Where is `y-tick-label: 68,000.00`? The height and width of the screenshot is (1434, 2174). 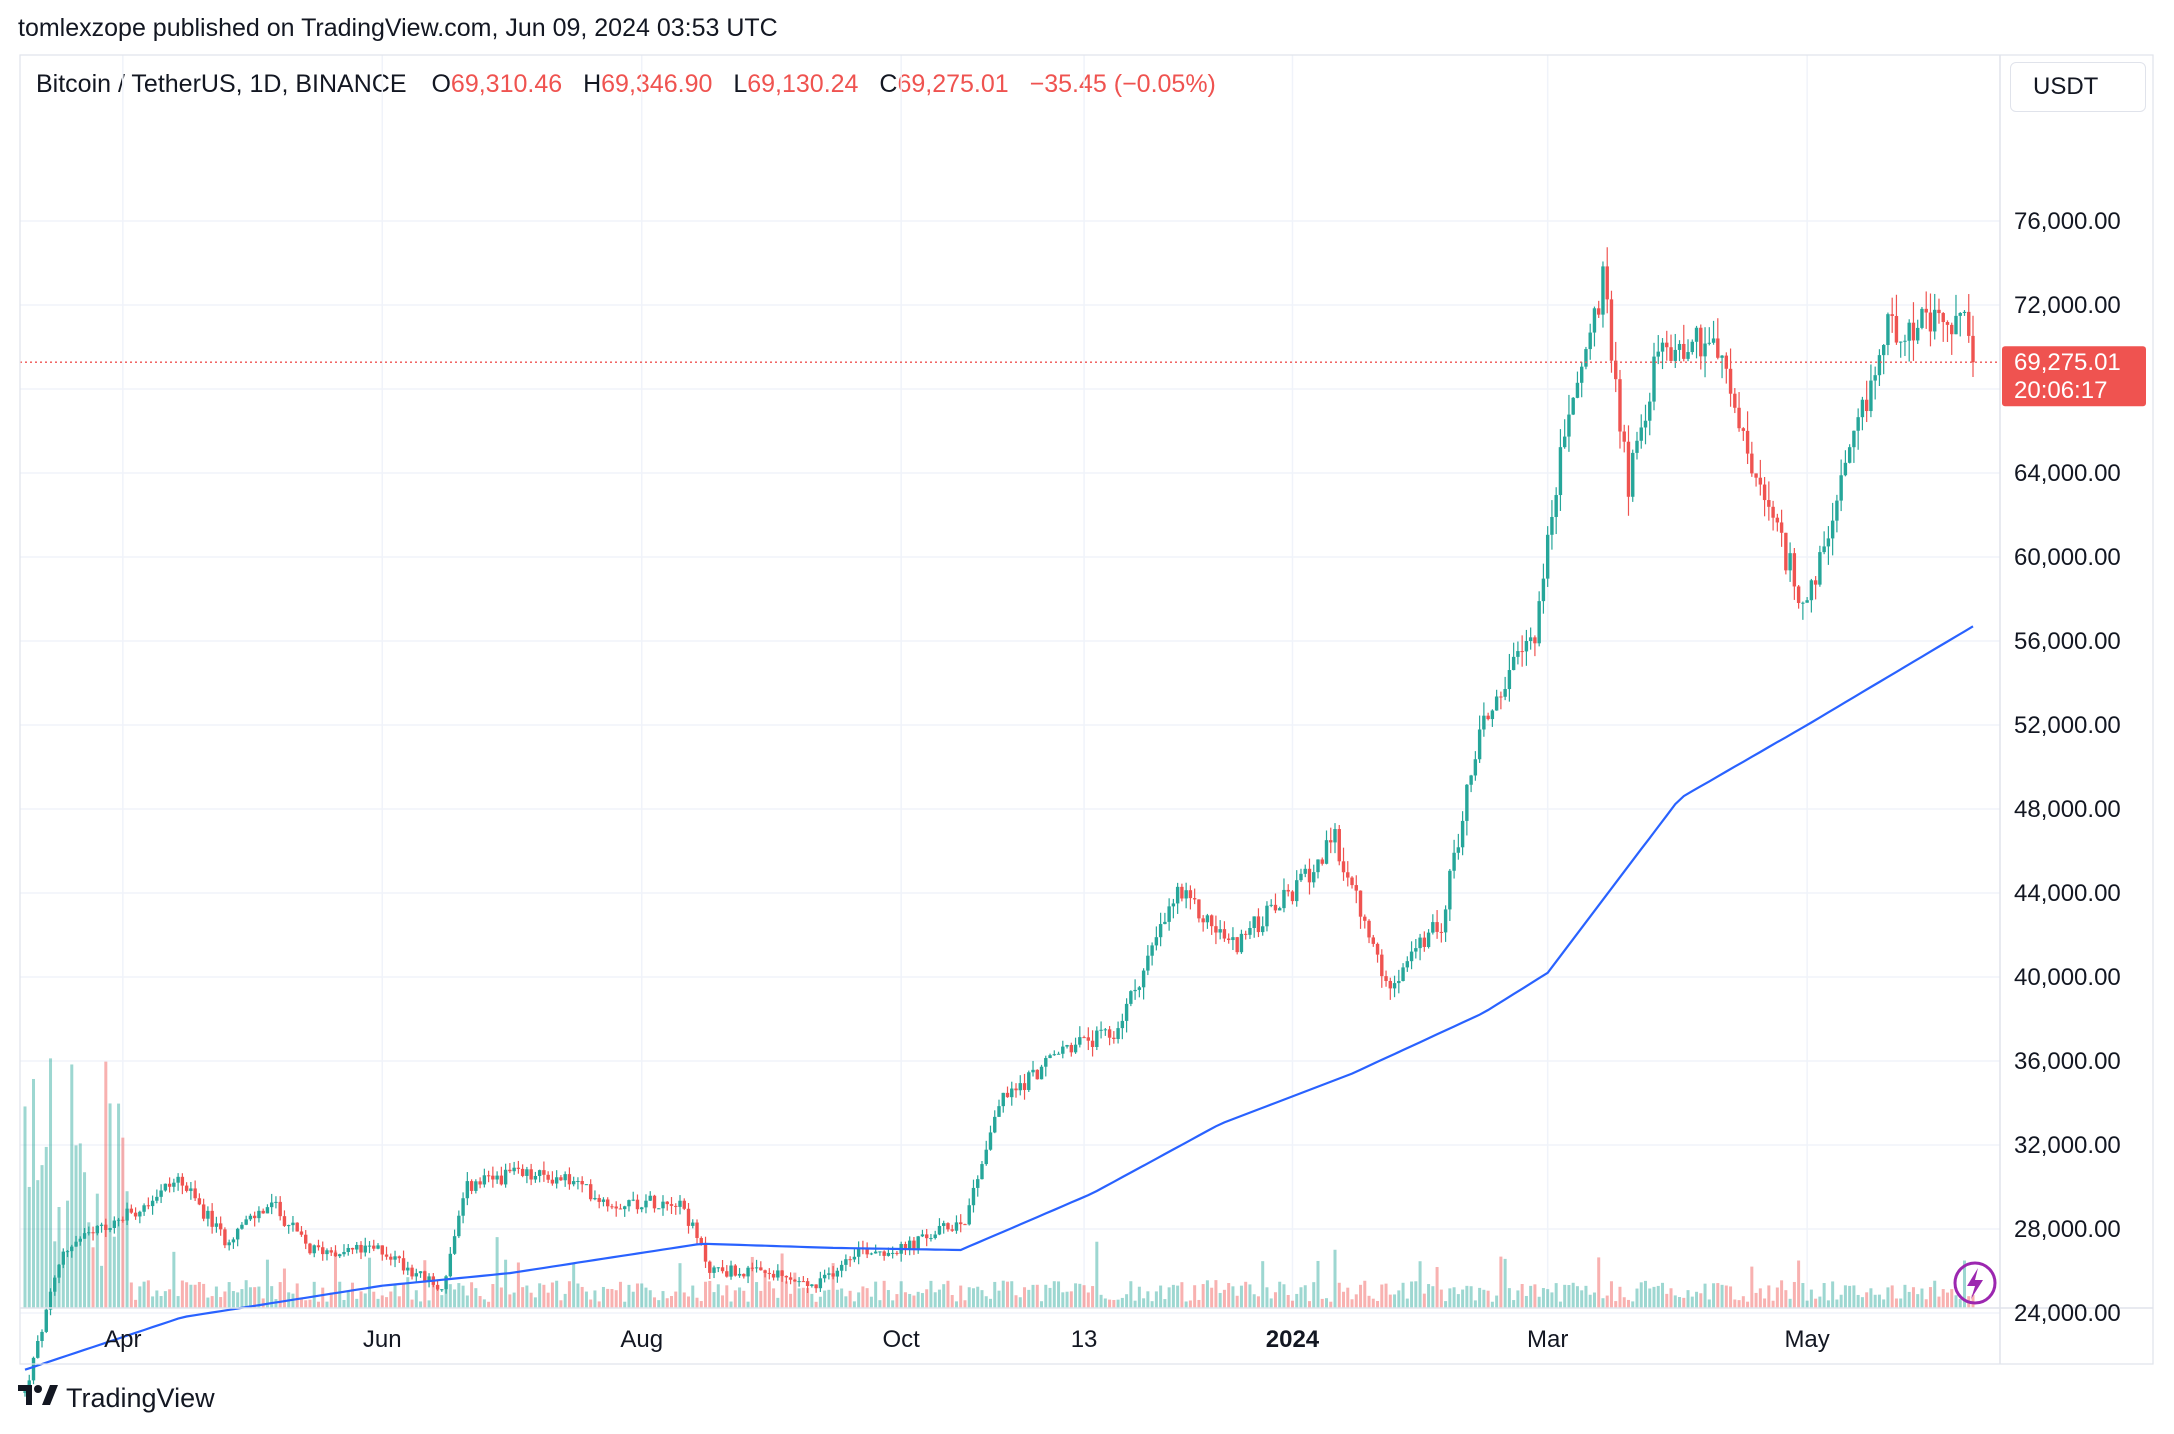 y-tick-label: 68,000.00 is located at coordinates (2067, 389).